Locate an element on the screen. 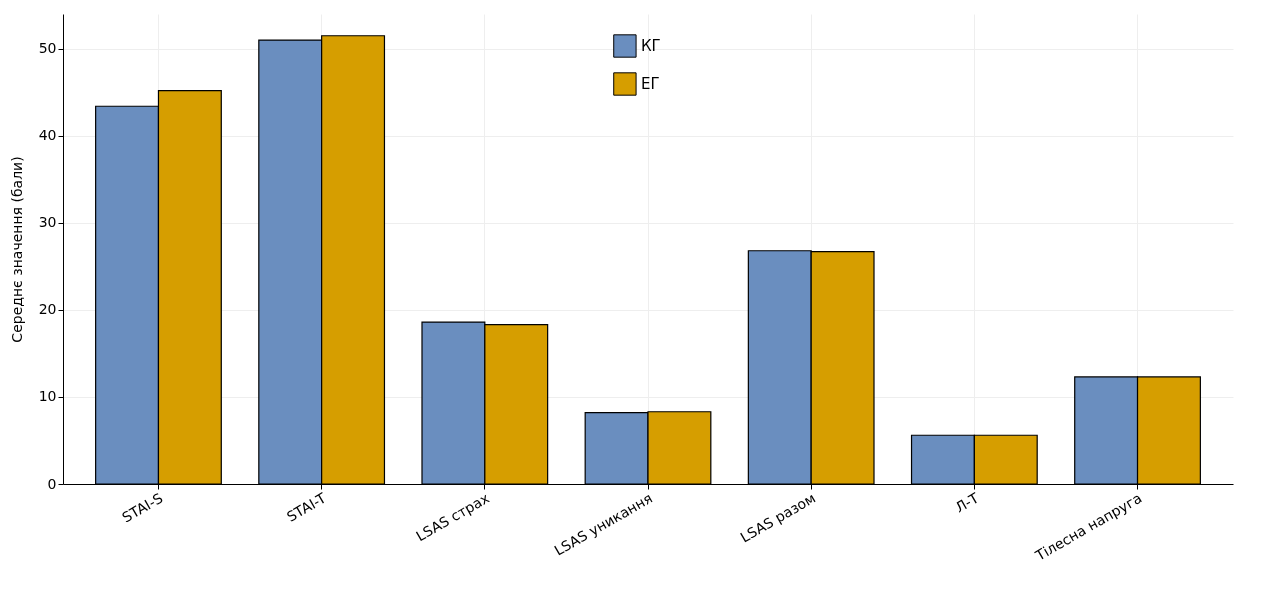  x-tick-label: Л-Т is located at coordinates (967, 502).